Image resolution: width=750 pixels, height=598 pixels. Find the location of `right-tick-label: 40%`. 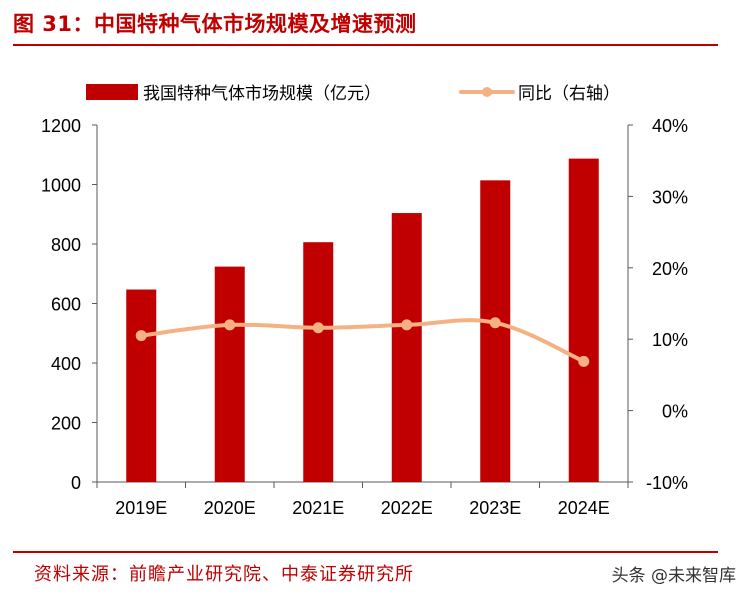

right-tick-label: 40% is located at coordinates (670, 126).